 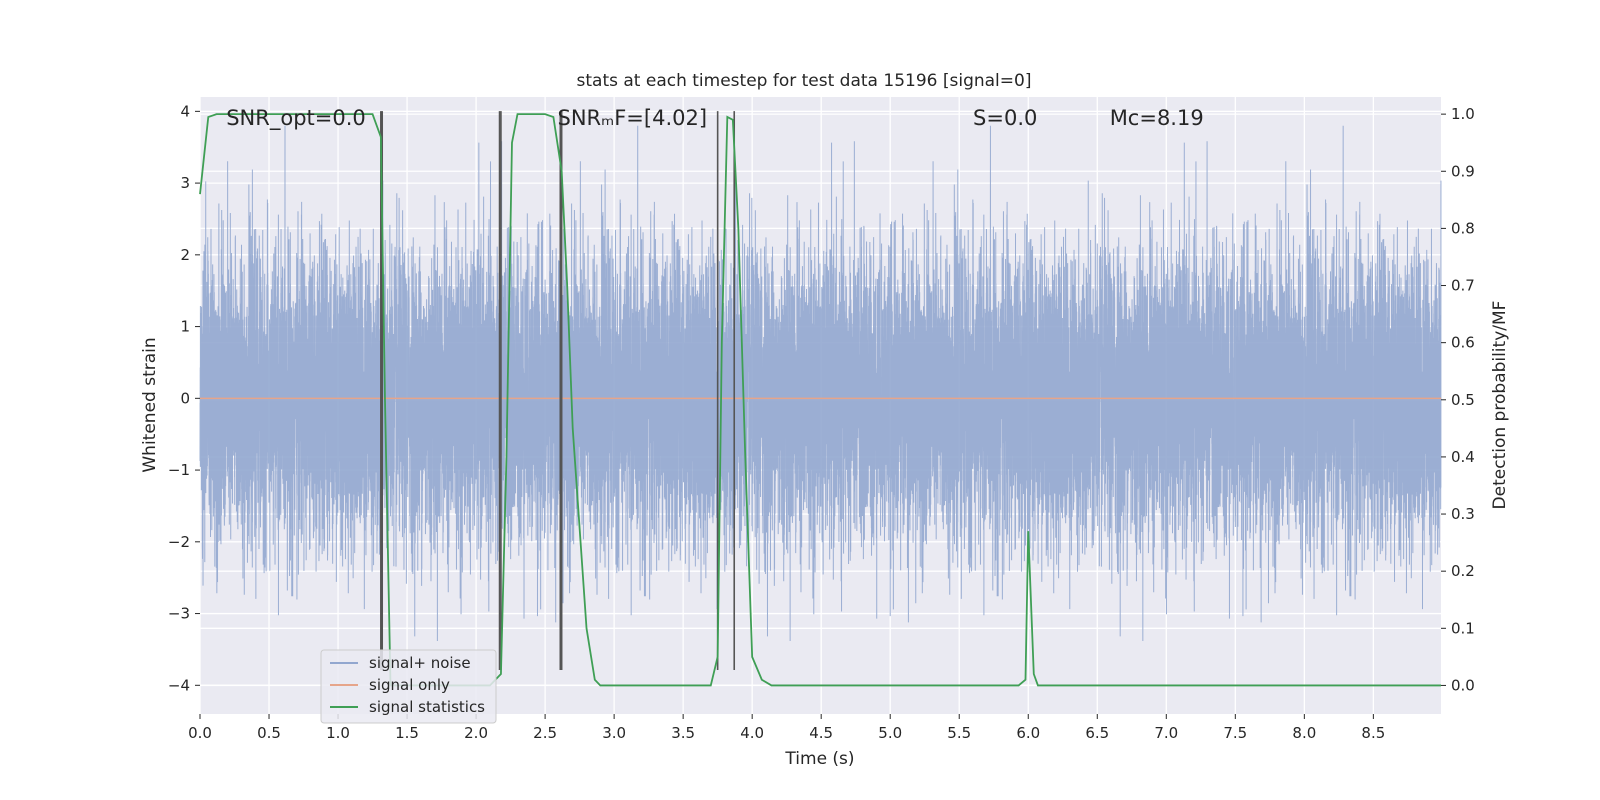 I want to click on legend-label-noise: signal+ noise, so click(x=420, y=663).